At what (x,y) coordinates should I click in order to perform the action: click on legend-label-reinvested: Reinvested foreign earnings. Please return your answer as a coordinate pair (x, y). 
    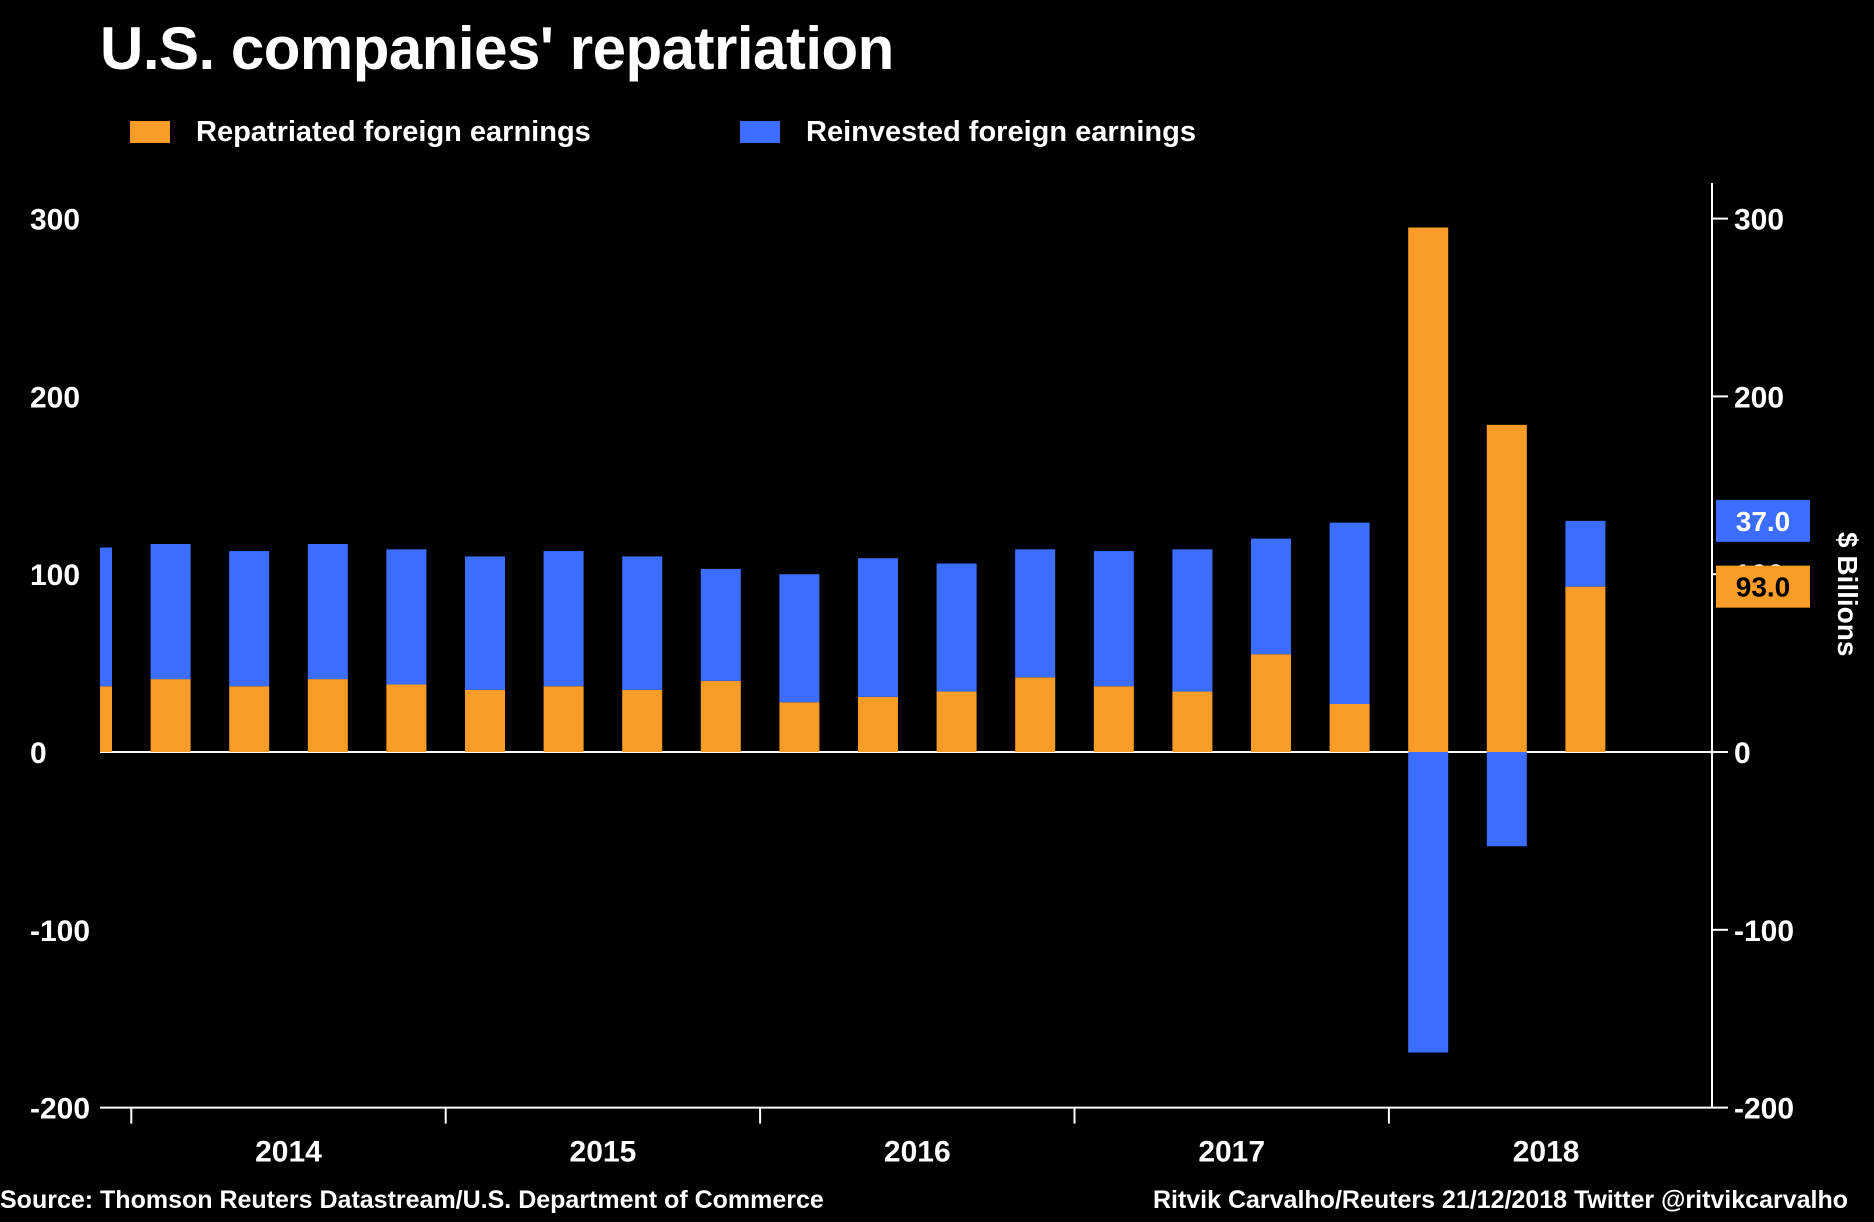
    Looking at the image, I should click on (1001, 131).